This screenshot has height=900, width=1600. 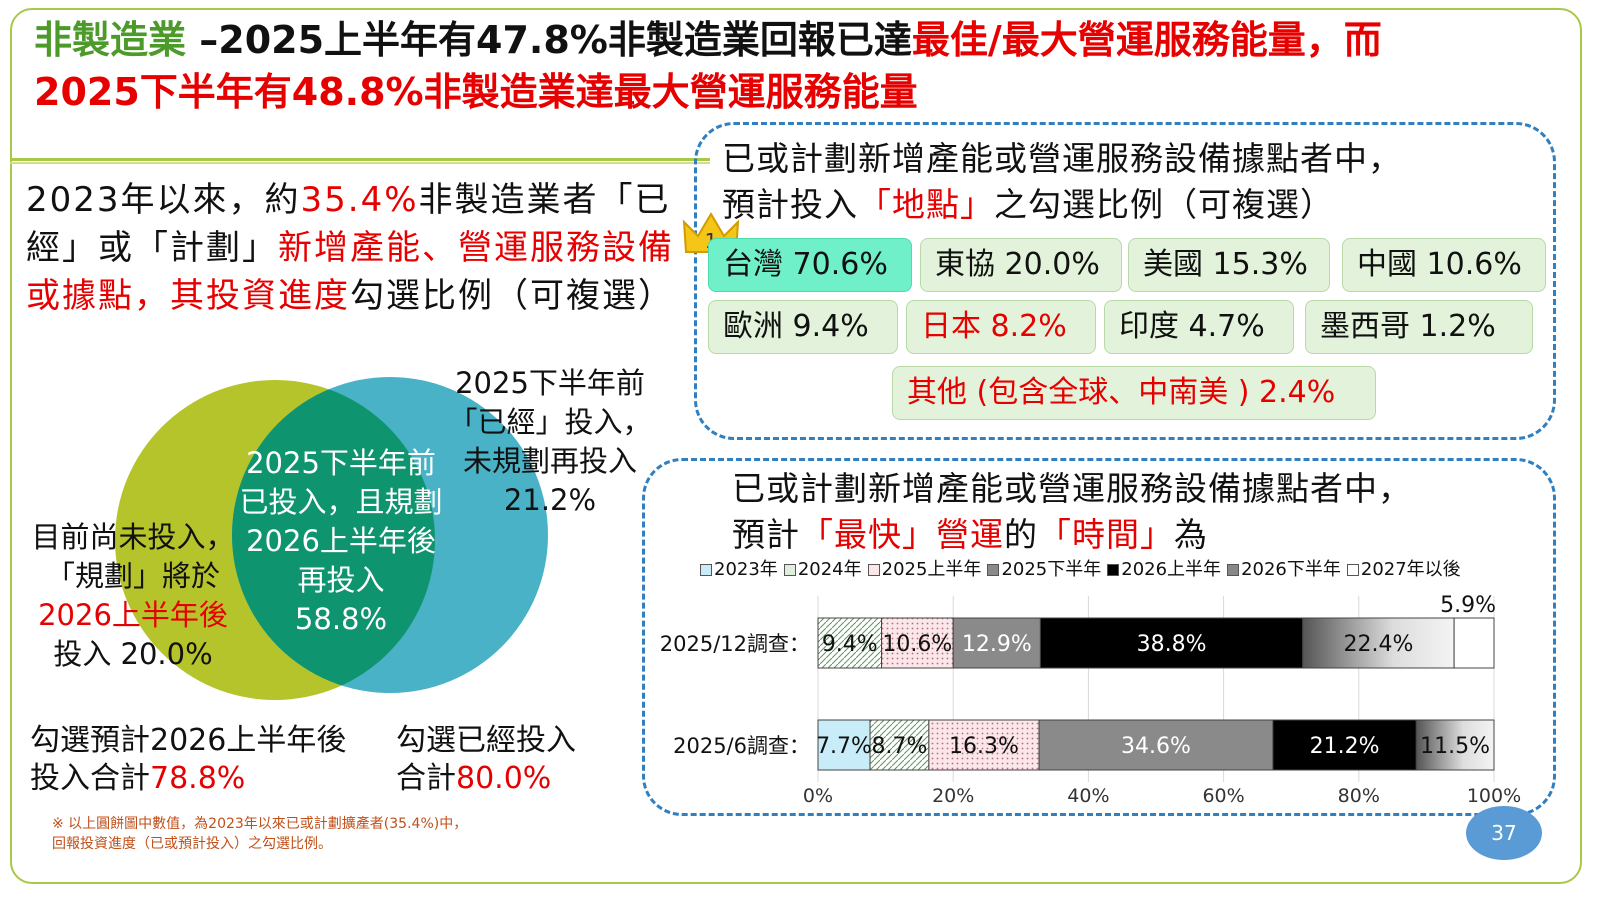 What do you see at coordinates (90, 778) in the screenshot?
I see `bottom-left-b: 投入合計` at bounding box center [90, 778].